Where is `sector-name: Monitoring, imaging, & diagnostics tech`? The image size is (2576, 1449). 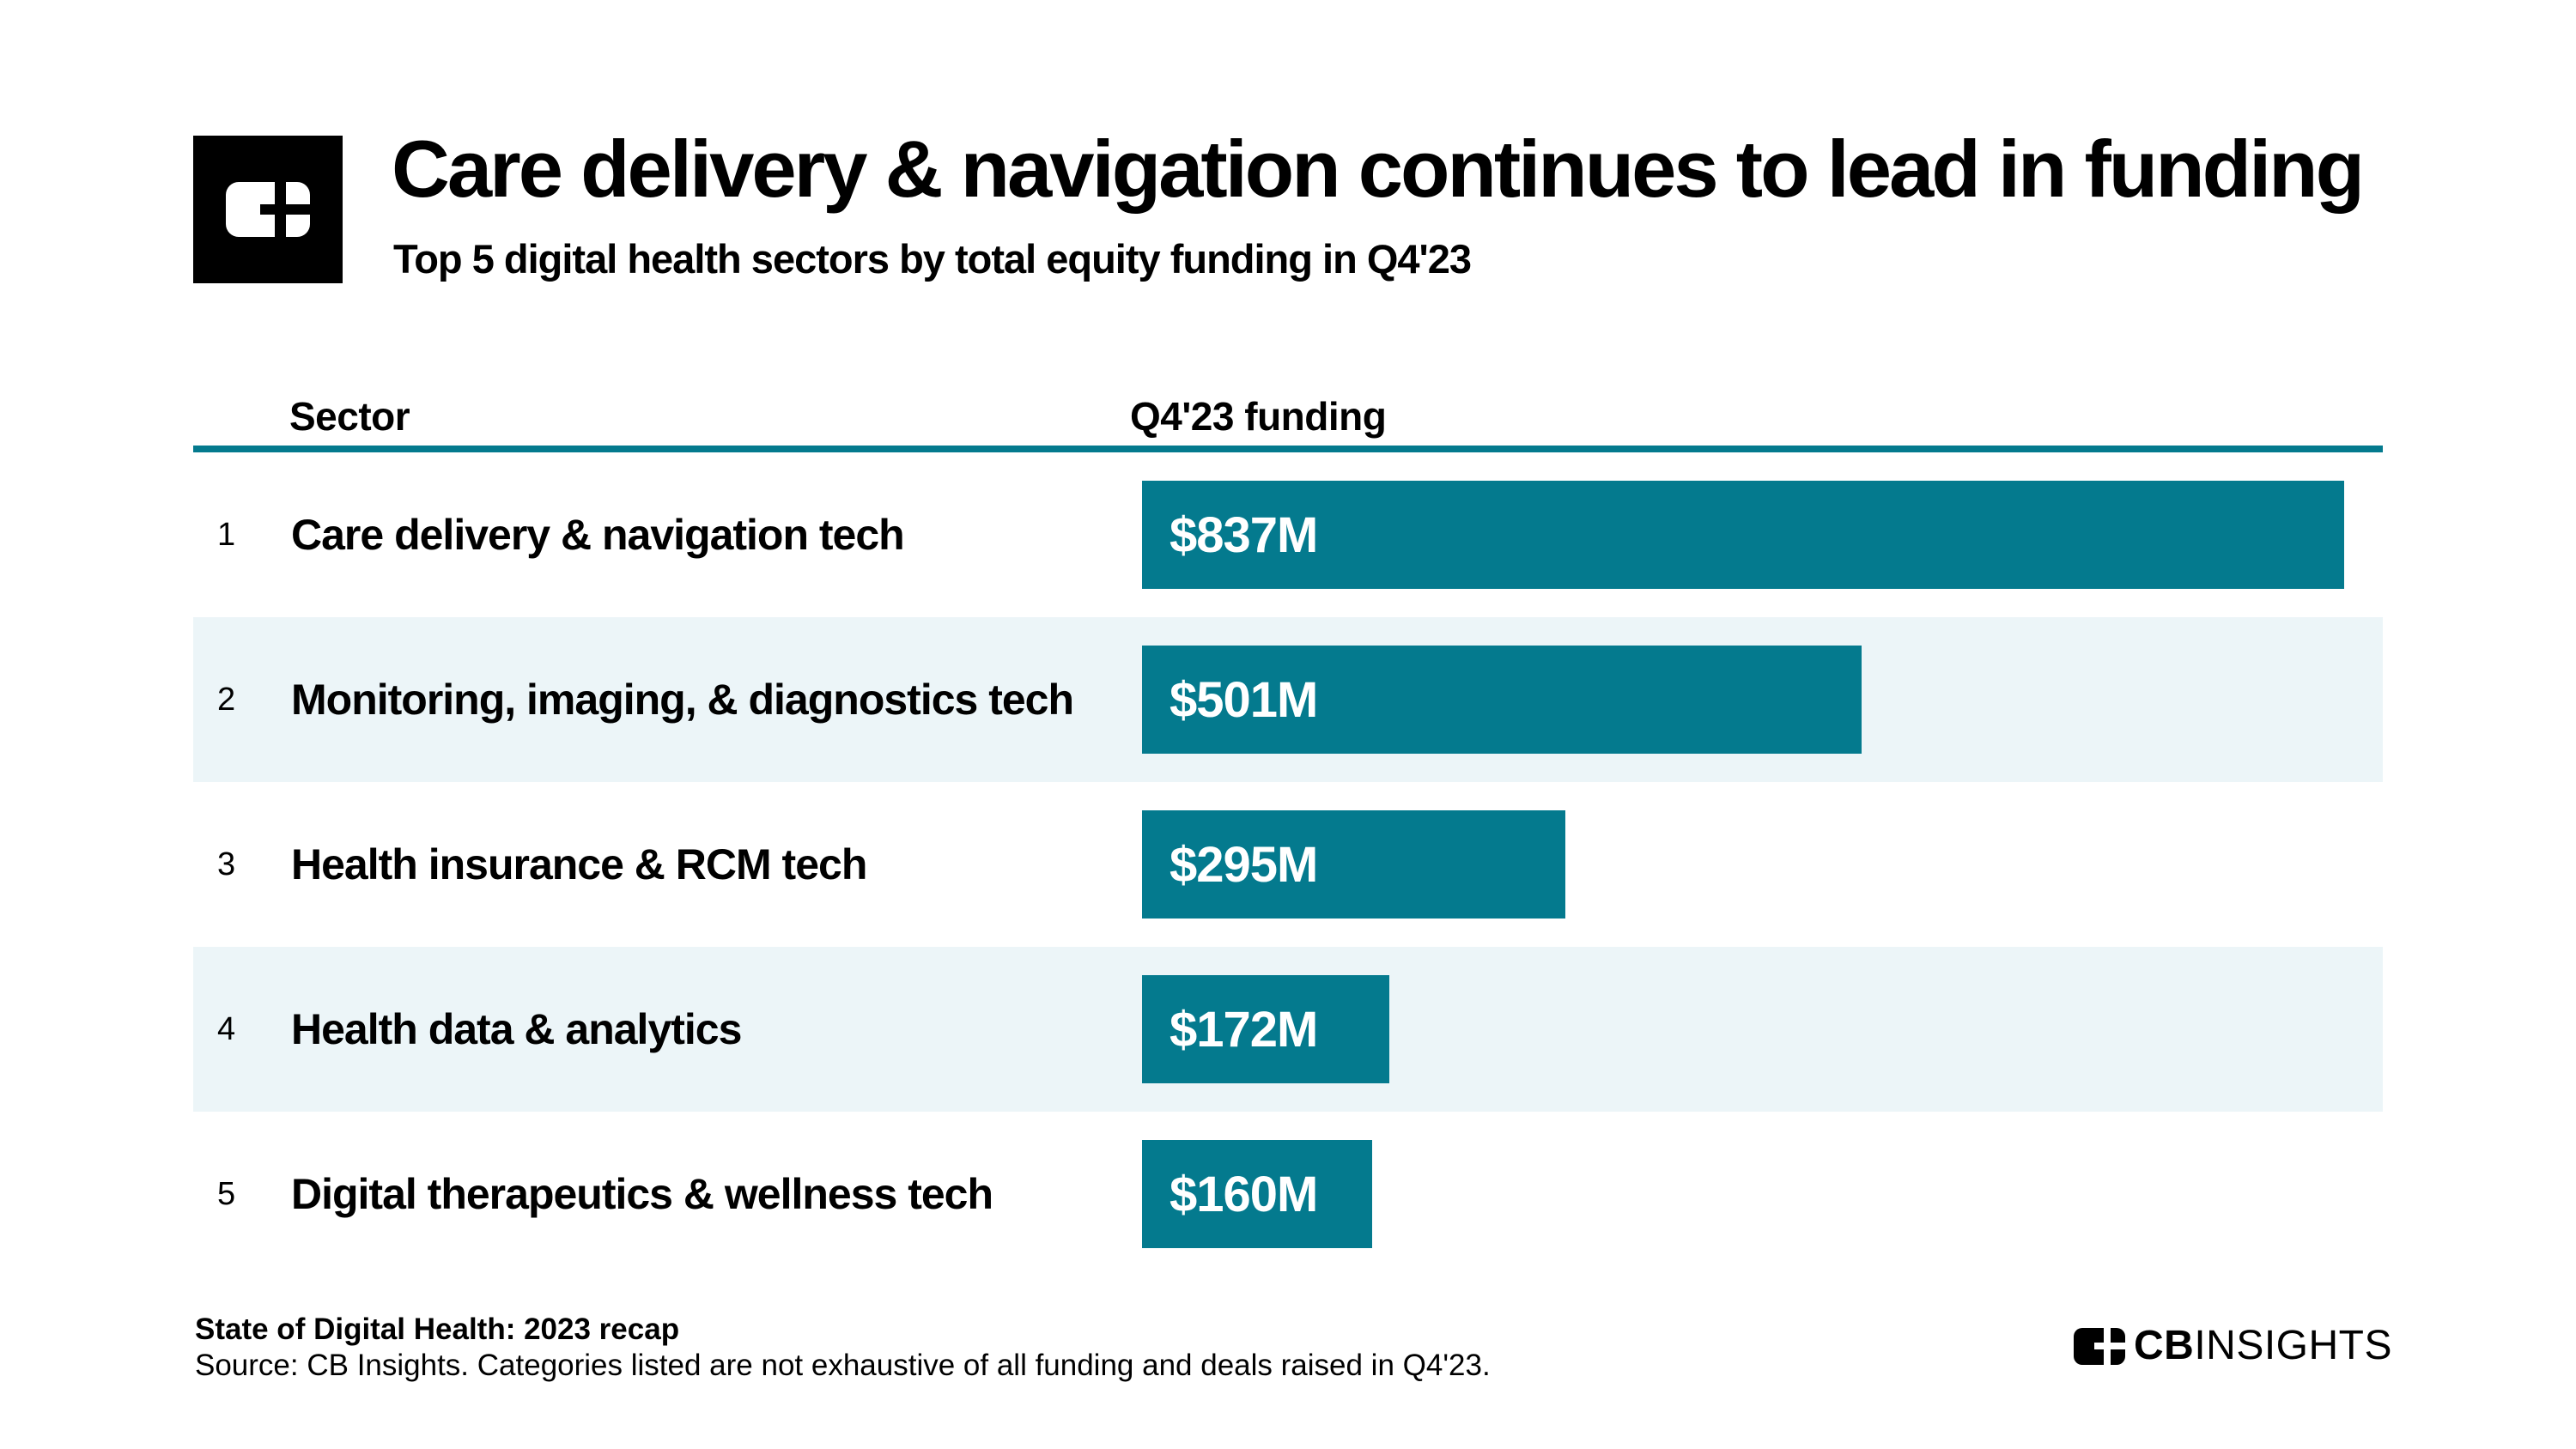 sector-name: Monitoring, imaging, & diagnostics tech is located at coordinates (682, 700).